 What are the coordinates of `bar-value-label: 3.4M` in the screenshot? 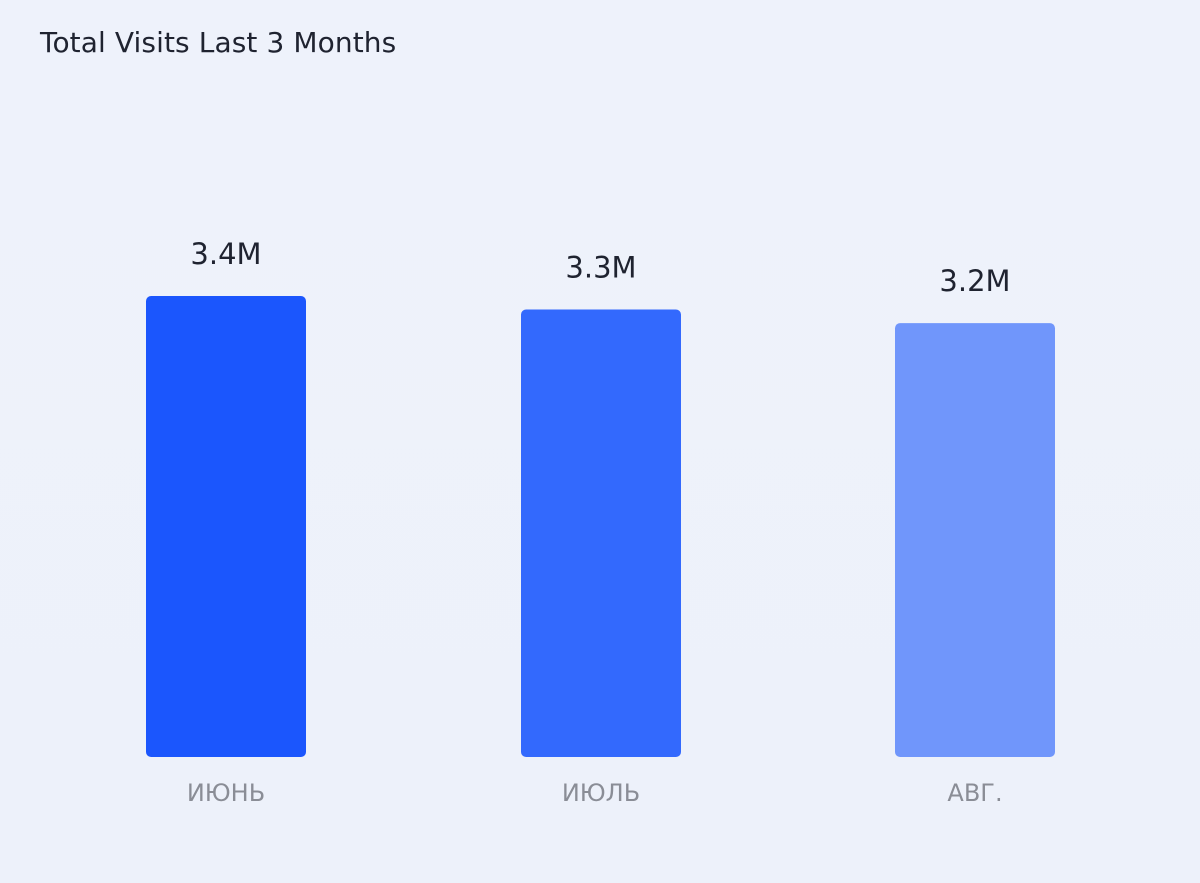 It's located at (225, 254).